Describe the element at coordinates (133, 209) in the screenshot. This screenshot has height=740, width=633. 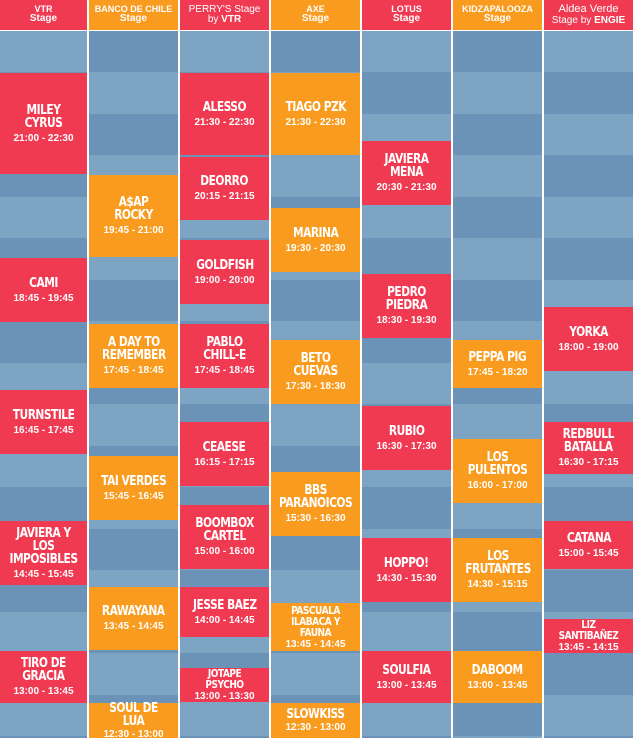
I see `act-name: A$AP ROCKY` at that location.